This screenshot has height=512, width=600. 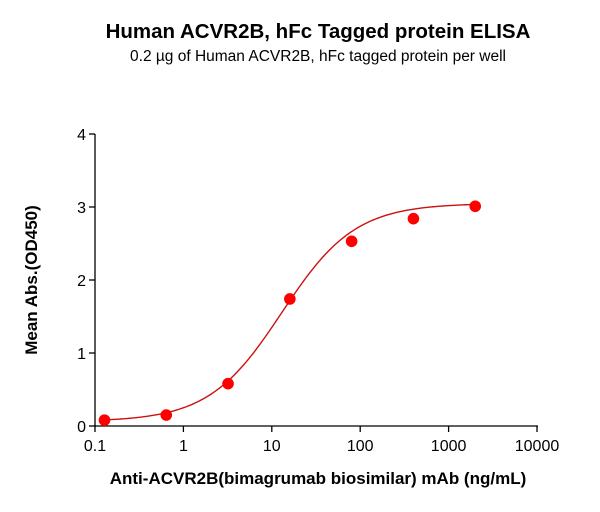 I want to click on y-tick-label: 4, so click(x=81, y=135).